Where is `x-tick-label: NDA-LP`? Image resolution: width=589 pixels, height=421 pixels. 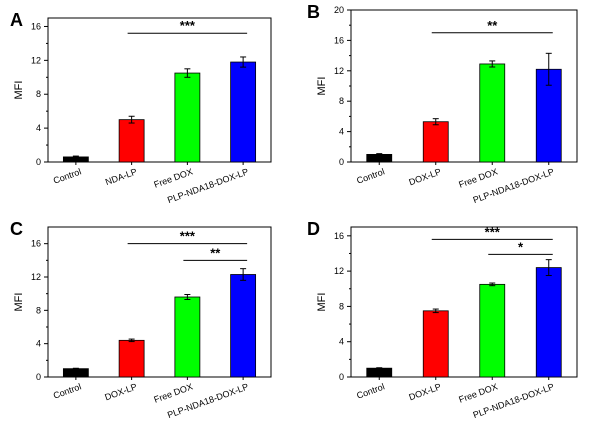
x-tick-label: NDA-LP is located at coordinates (121, 176).